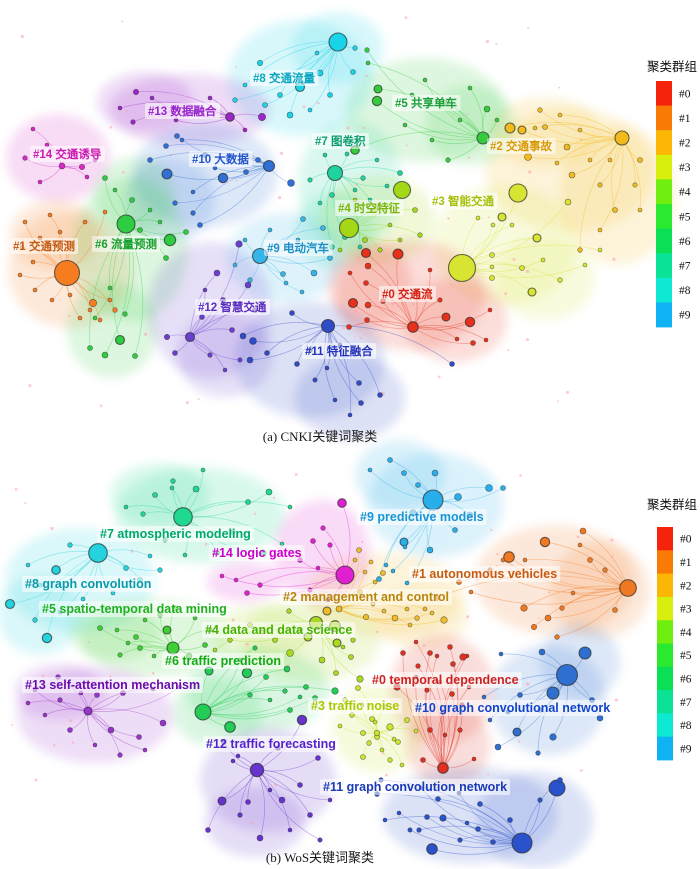  What do you see at coordinates (438, 799) in the screenshot?
I see `graph-node-b11` at bounding box center [438, 799].